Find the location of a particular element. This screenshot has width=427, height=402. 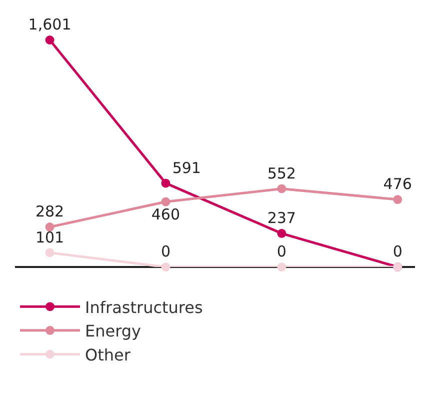

legend-label: Other is located at coordinates (108, 354).